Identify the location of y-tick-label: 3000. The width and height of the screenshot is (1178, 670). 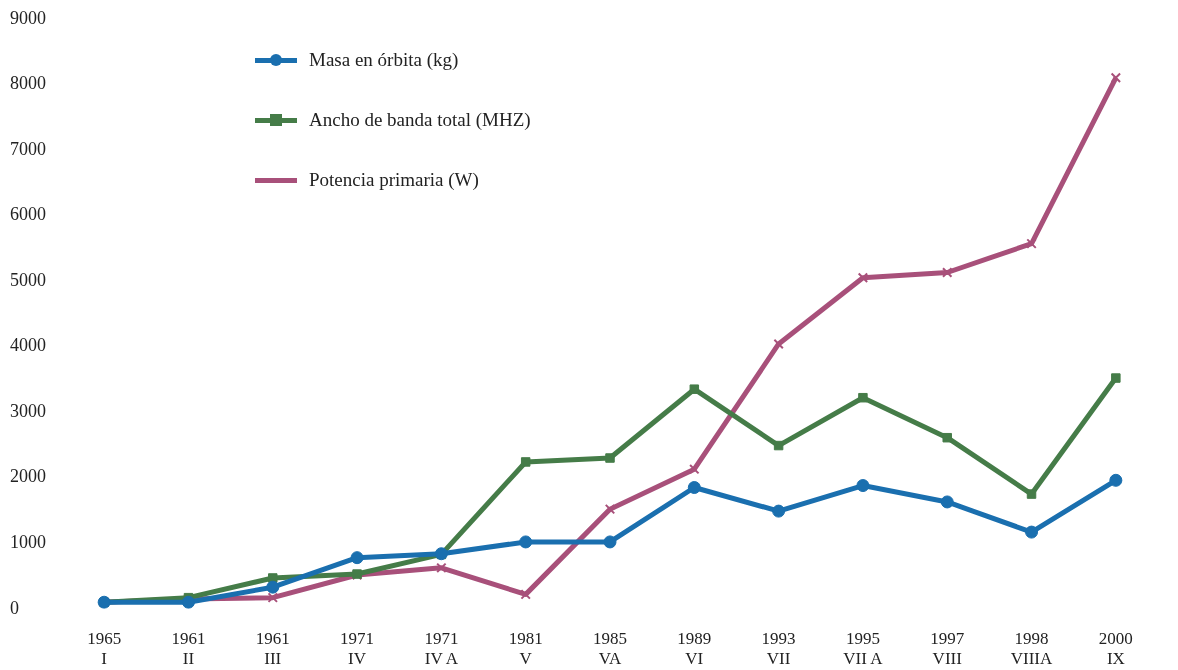
(28, 410).